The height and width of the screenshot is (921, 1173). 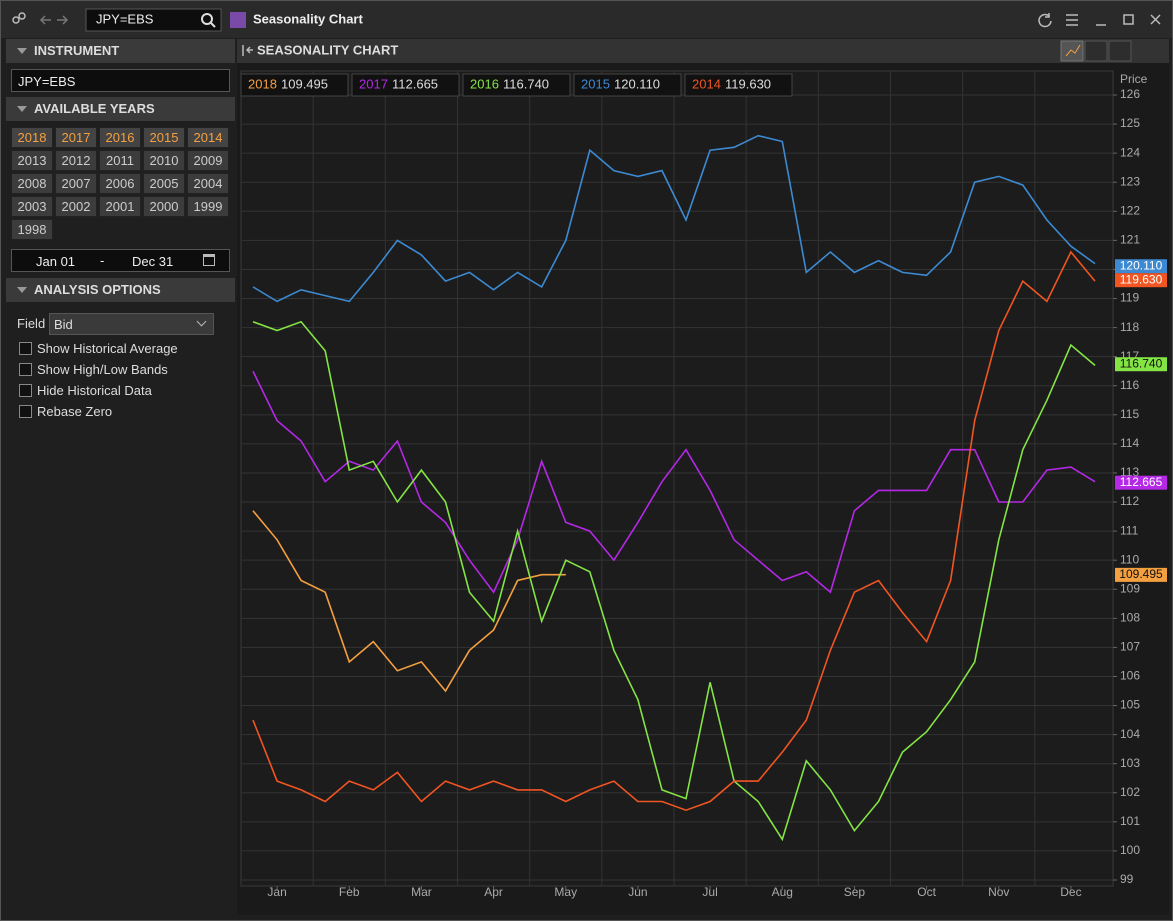 What do you see at coordinates (1130, 734) in the screenshot?
I see `y-tick-label: 104` at bounding box center [1130, 734].